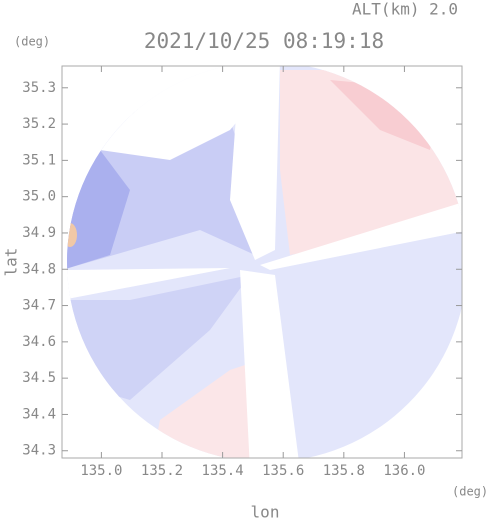 Image resolution: width=491 pixels, height=521 pixels. I want to click on y-tick-label: 34.3, so click(39, 451).